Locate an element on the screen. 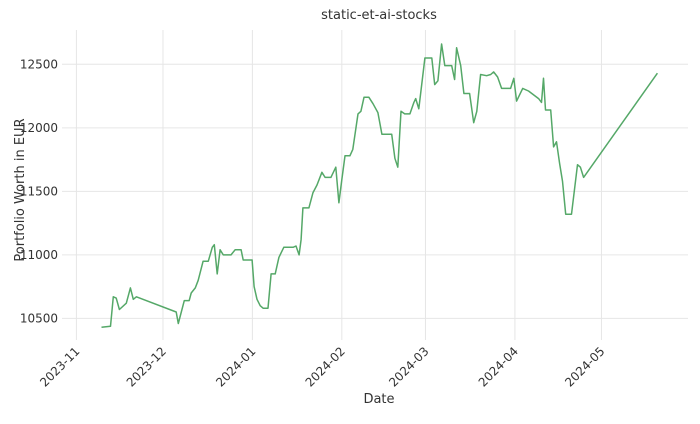  x-tick-label: 2023-12 is located at coordinates (146, 366).